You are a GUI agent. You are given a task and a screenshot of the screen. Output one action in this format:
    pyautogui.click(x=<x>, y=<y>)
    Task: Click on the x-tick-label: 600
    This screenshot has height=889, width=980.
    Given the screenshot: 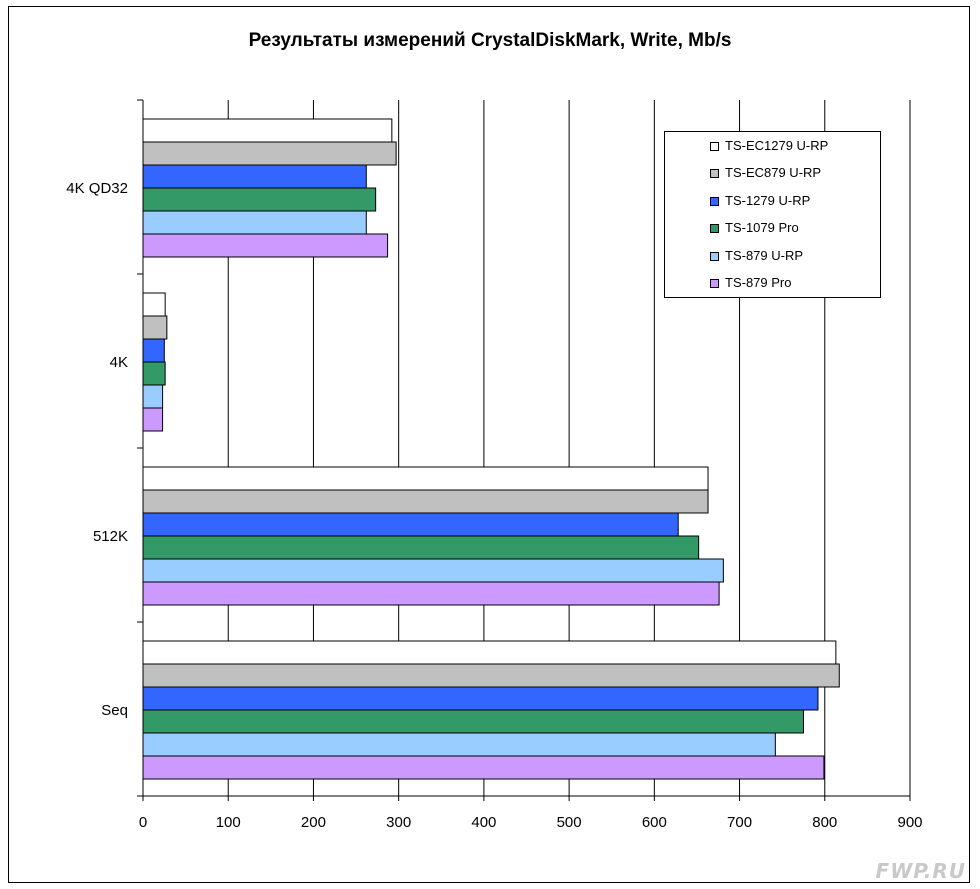 What is the action you would take?
    pyautogui.click(x=654, y=822)
    